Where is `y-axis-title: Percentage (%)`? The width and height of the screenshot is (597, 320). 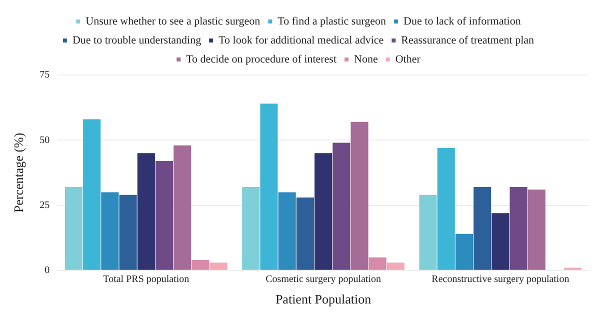
y-axis-title: Percentage (%) is located at coordinates (18, 172).